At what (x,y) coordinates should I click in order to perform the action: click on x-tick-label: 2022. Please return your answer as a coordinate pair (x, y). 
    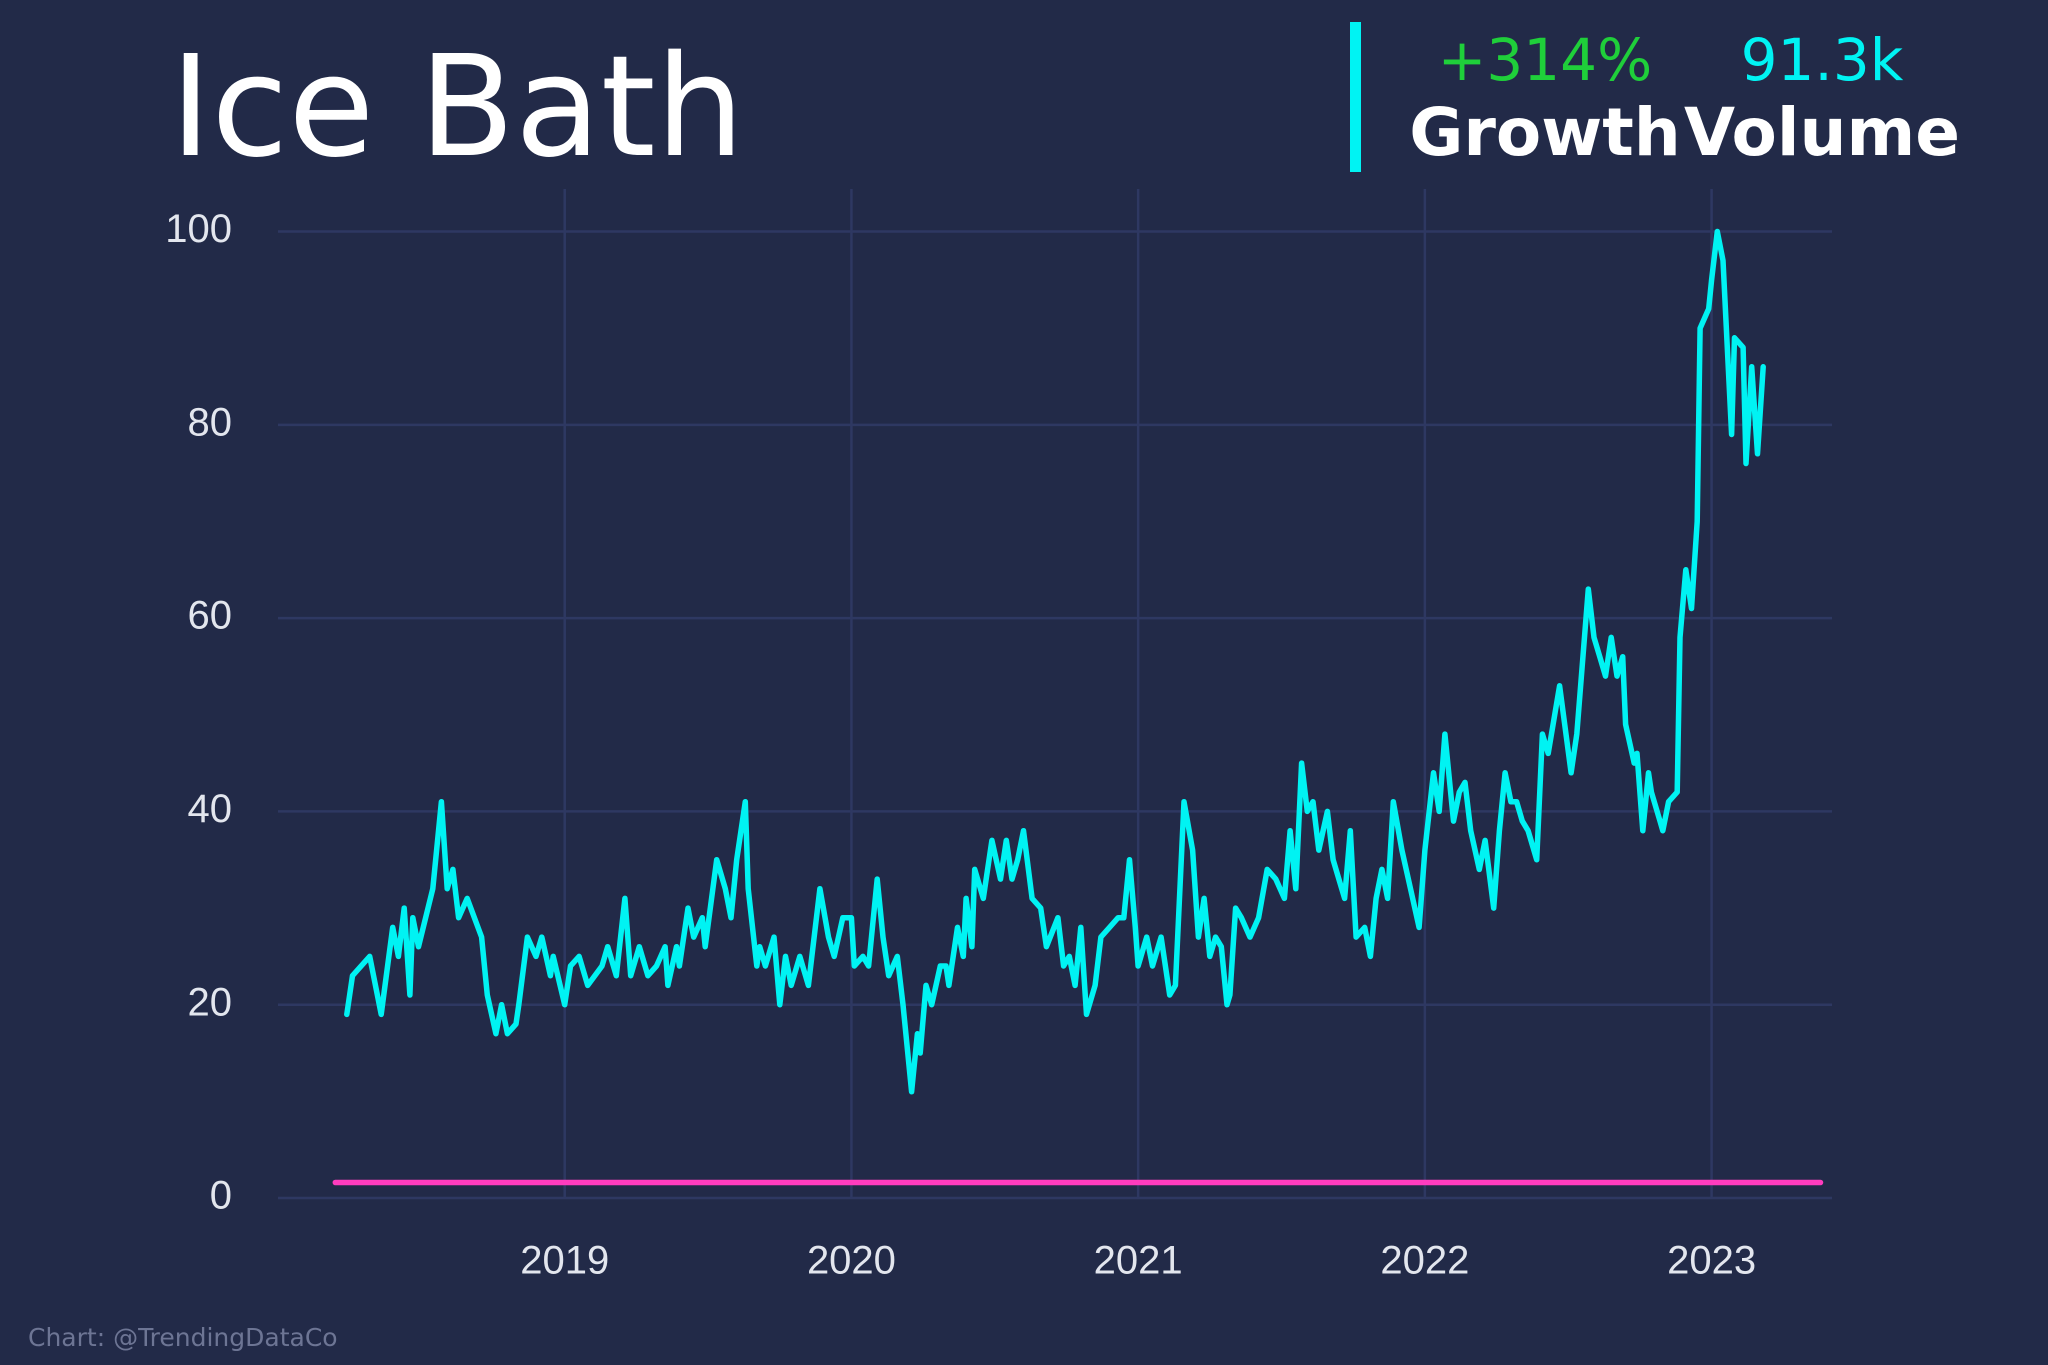
    Looking at the image, I should click on (1424, 1261).